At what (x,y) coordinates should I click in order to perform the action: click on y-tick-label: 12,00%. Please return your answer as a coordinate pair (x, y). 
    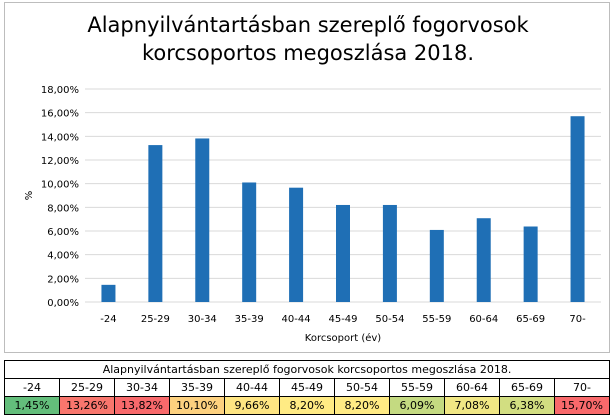
    Looking at the image, I should click on (60, 161).